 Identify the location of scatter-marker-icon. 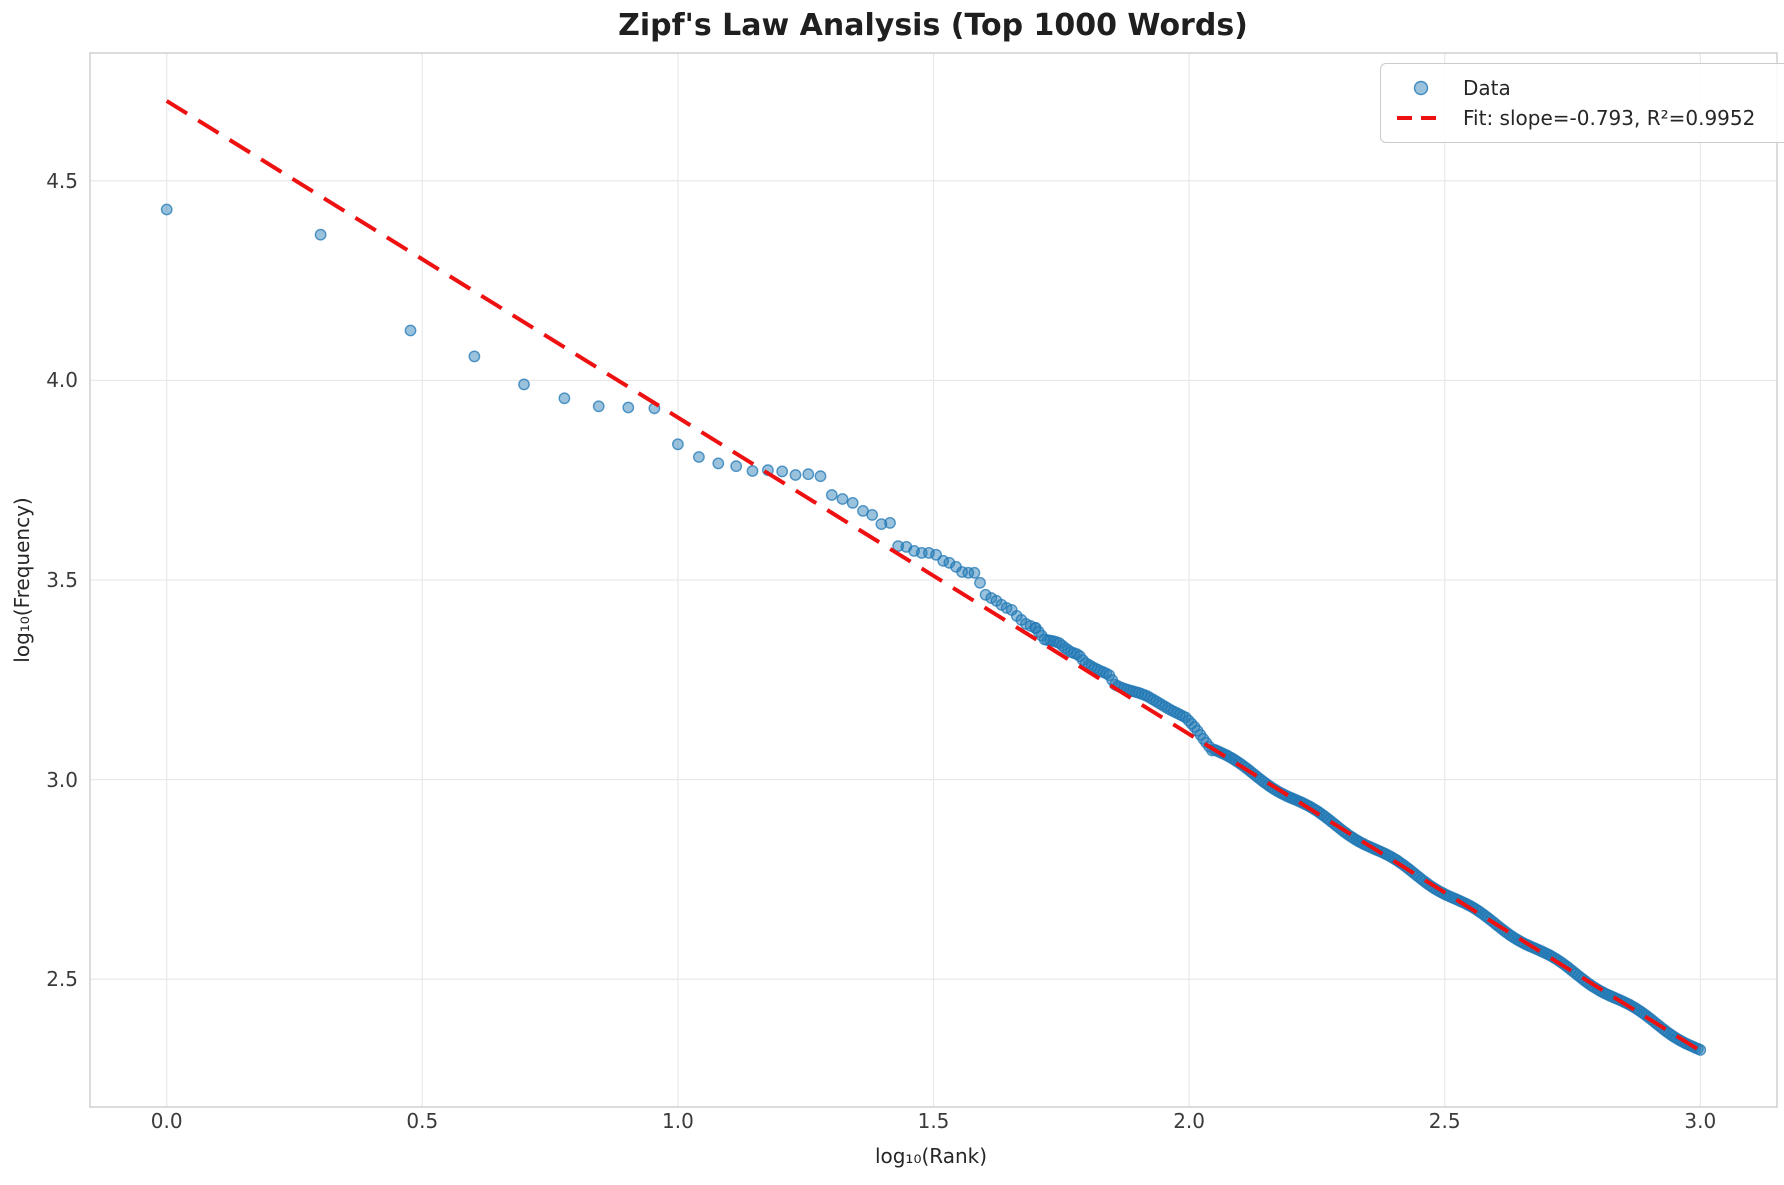
(1421, 87).